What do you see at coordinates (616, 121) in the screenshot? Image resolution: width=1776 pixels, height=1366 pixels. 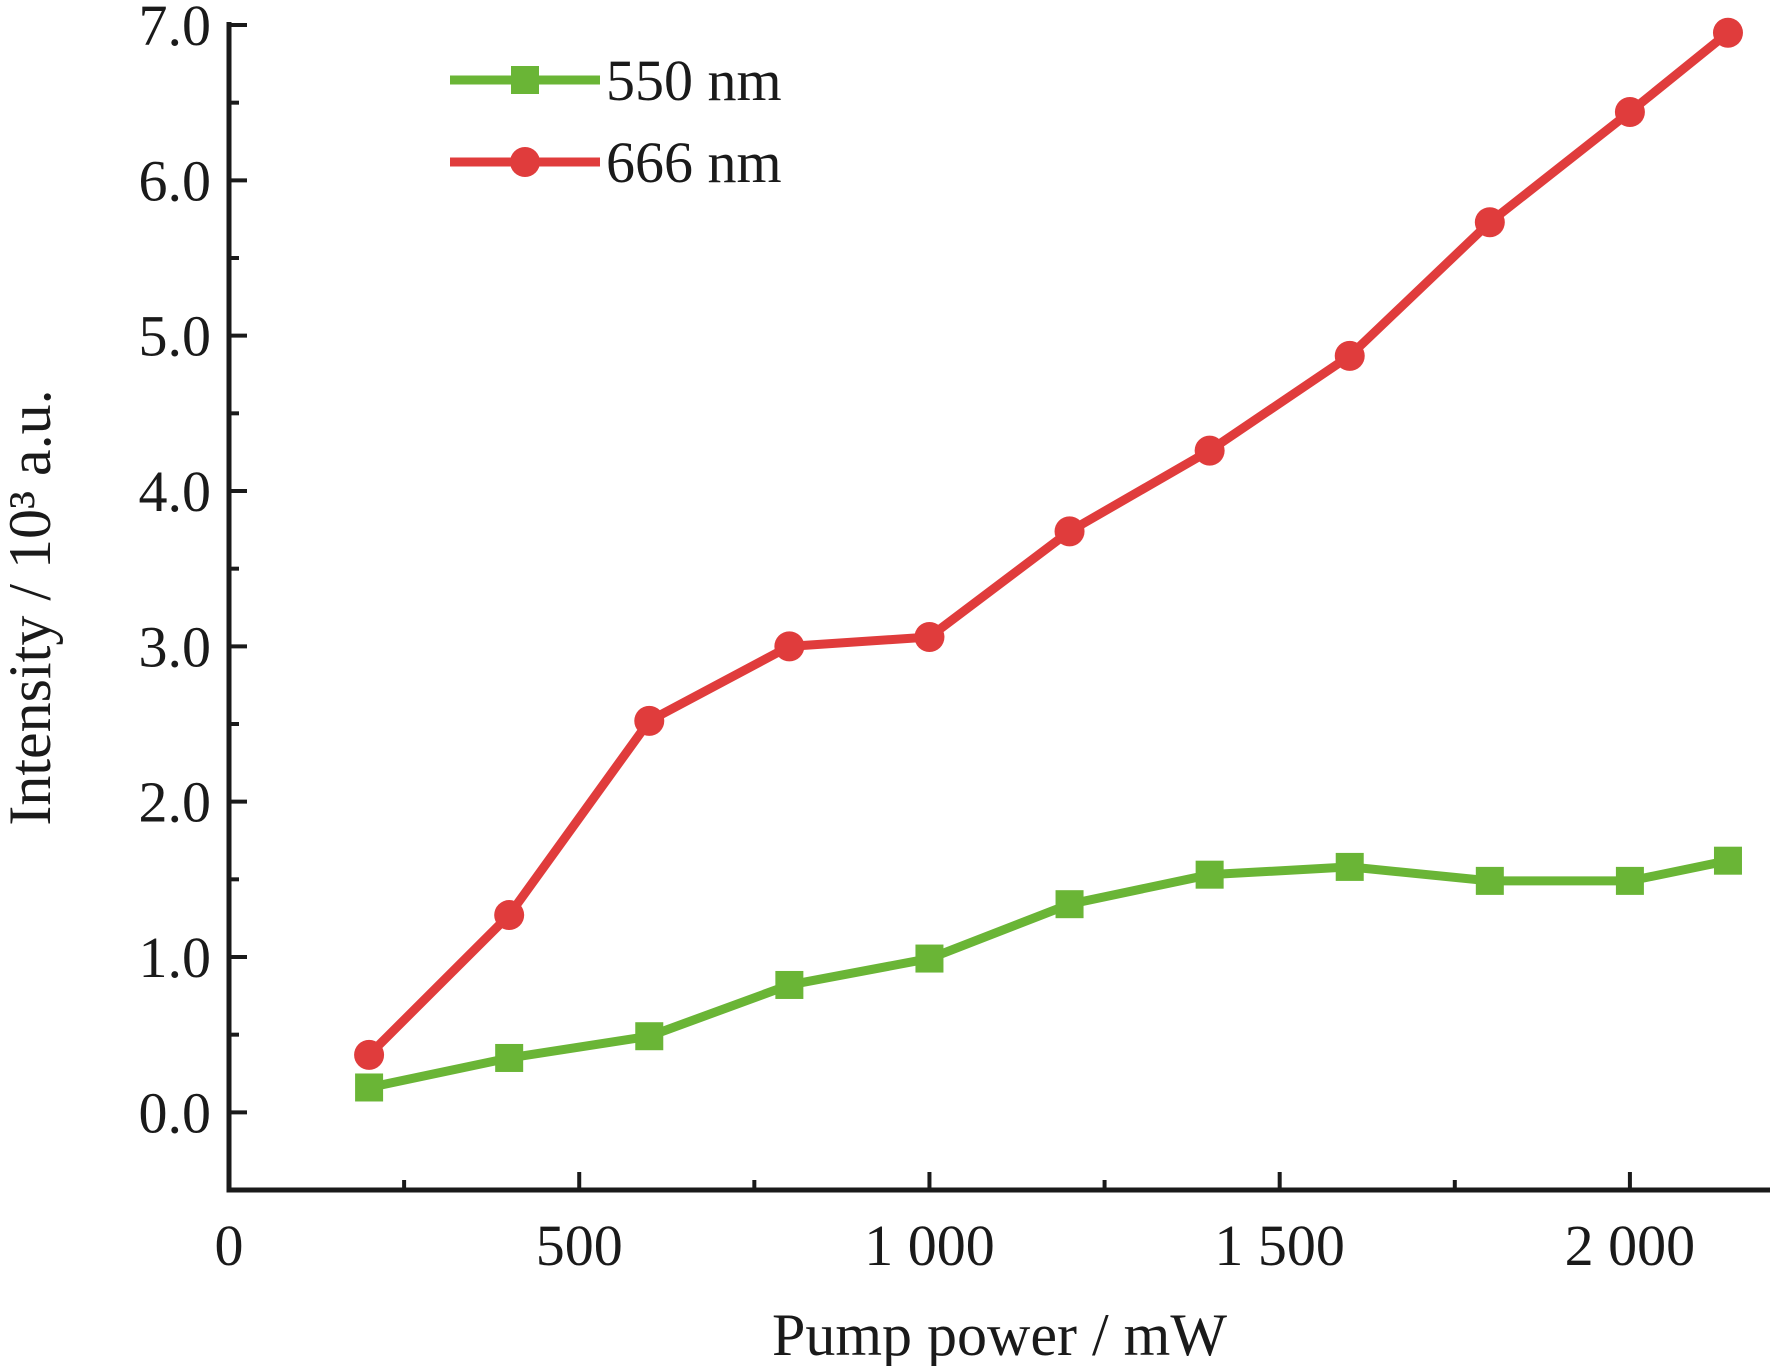 I see `legend: 550 nm 666 nm` at bounding box center [616, 121].